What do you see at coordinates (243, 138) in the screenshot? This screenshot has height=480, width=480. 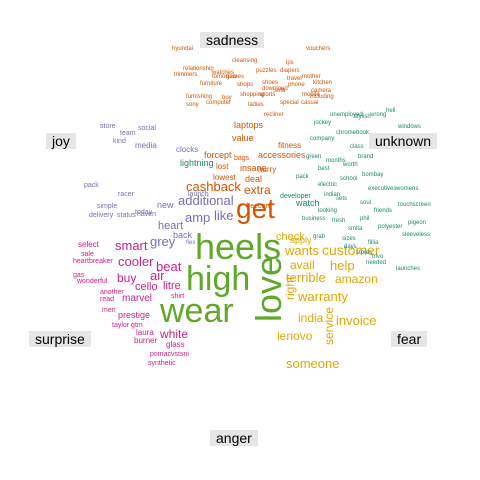 I see `word-value: value` at bounding box center [243, 138].